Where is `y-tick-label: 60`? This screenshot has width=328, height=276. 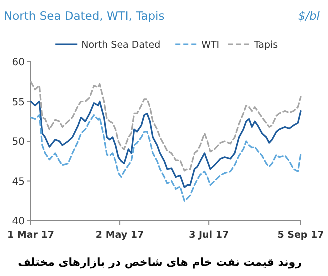
y-tick-label: 60 is located at coordinates (18, 63).